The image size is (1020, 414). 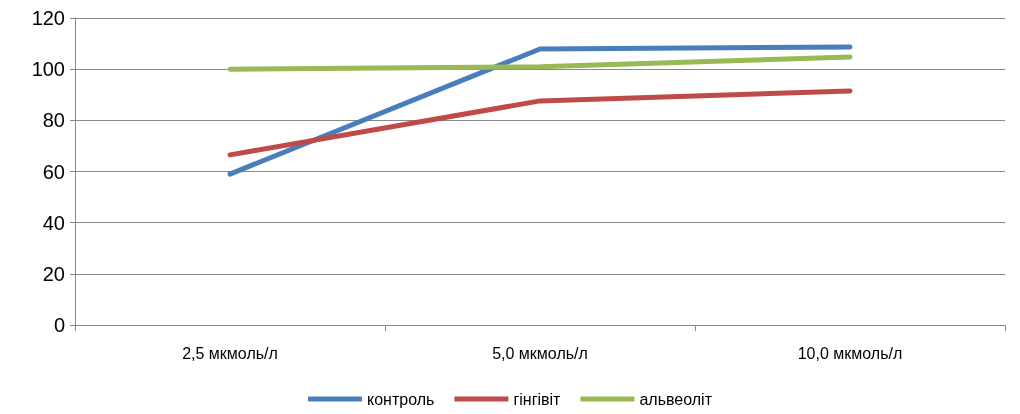 I want to click on x-tick-label: 10,0 мкмоль/л, so click(x=850, y=353).